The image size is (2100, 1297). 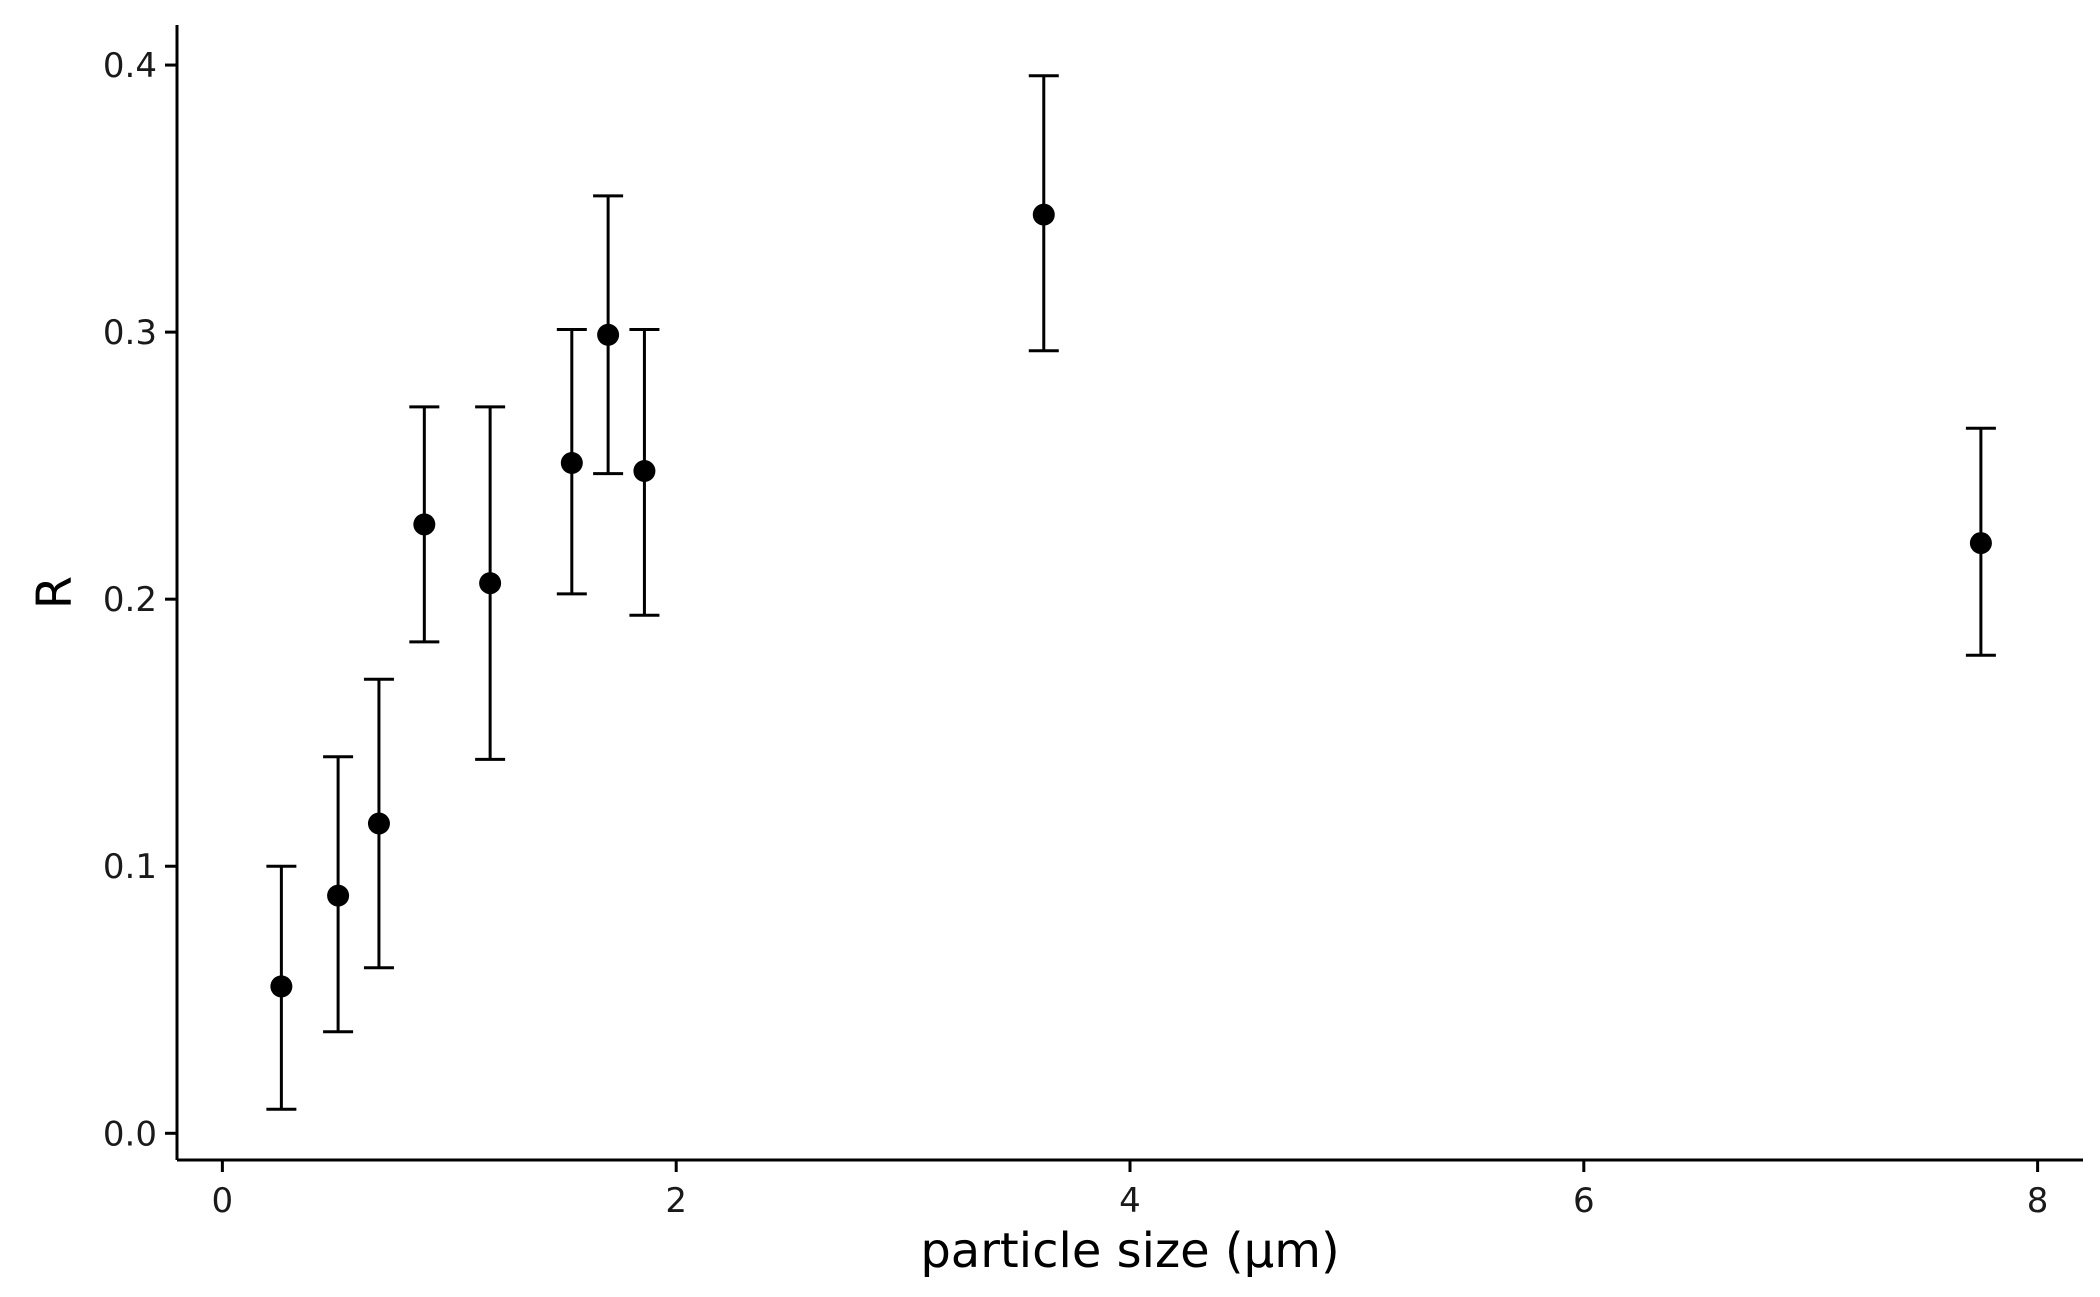 I want to click on x-axis-ticks: 0 2 4 6 8, so click(x=1130, y=1190).